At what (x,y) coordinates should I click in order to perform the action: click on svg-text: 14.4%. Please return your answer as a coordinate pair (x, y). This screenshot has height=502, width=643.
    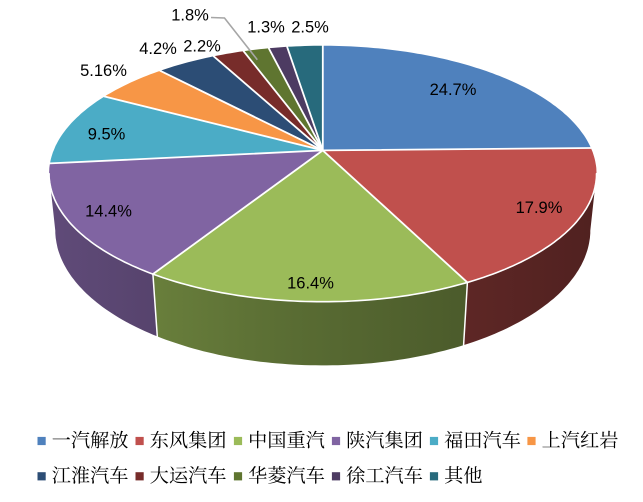
    Looking at the image, I should click on (108, 211).